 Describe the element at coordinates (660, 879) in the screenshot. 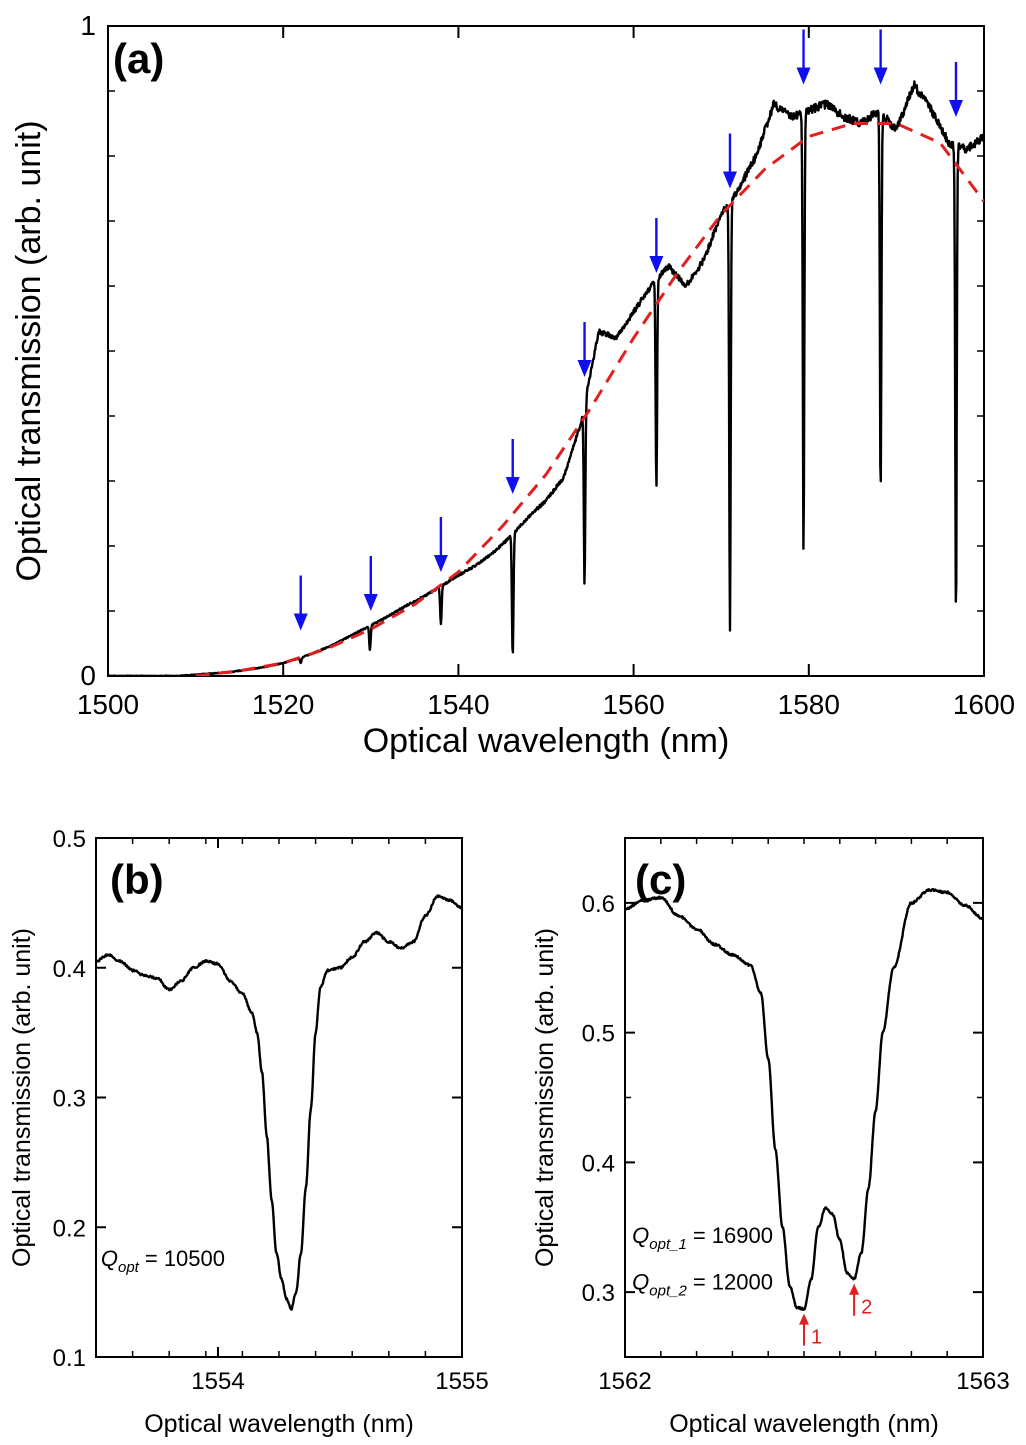

I see `panel-label: (c)` at that location.